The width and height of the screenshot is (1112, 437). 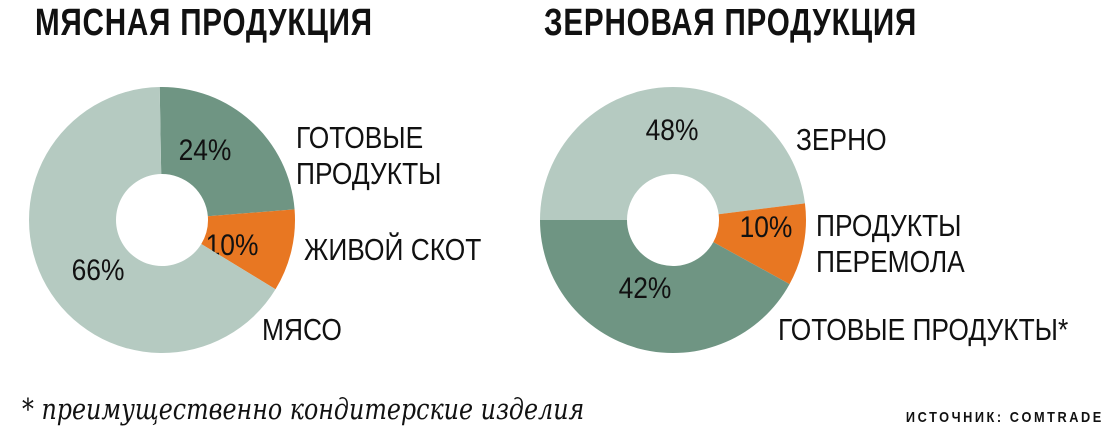 What do you see at coordinates (393, 249) in the screenshot?
I see `legend-label-livestock: ЖИВОЙ СКОТ` at bounding box center [393, 249].